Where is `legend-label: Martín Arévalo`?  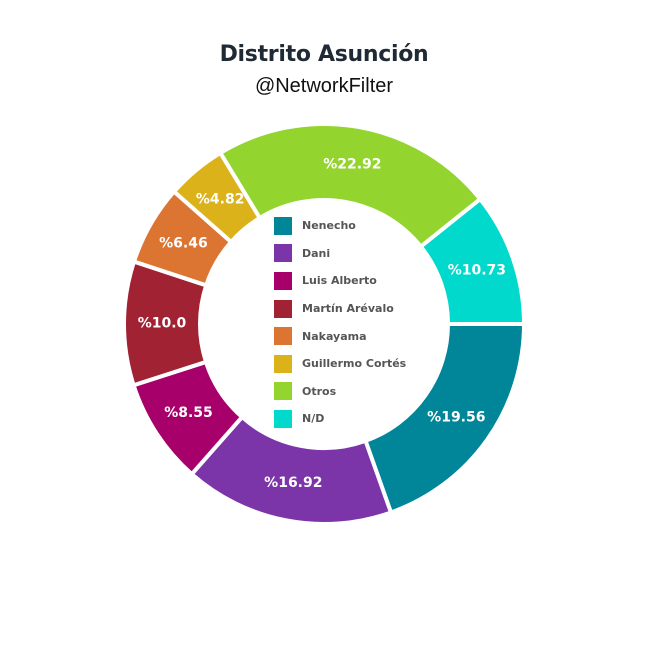
legend-label: Martín Arévalo is located at coordinates (348, 309).